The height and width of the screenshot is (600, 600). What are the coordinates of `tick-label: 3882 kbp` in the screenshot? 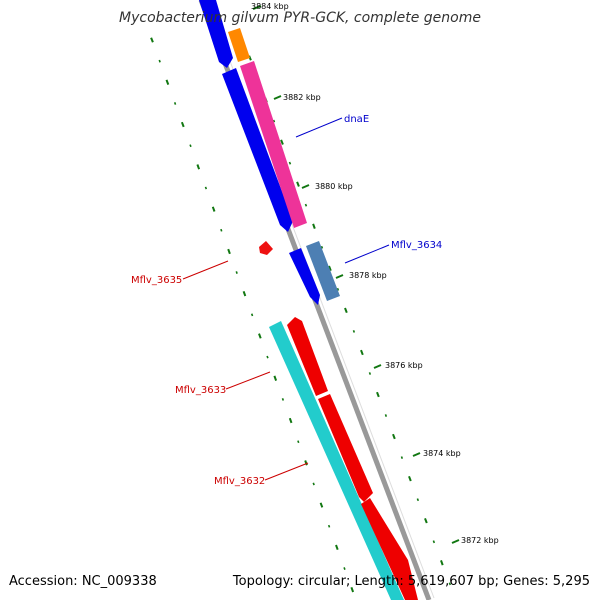 It's located at (302, 97).